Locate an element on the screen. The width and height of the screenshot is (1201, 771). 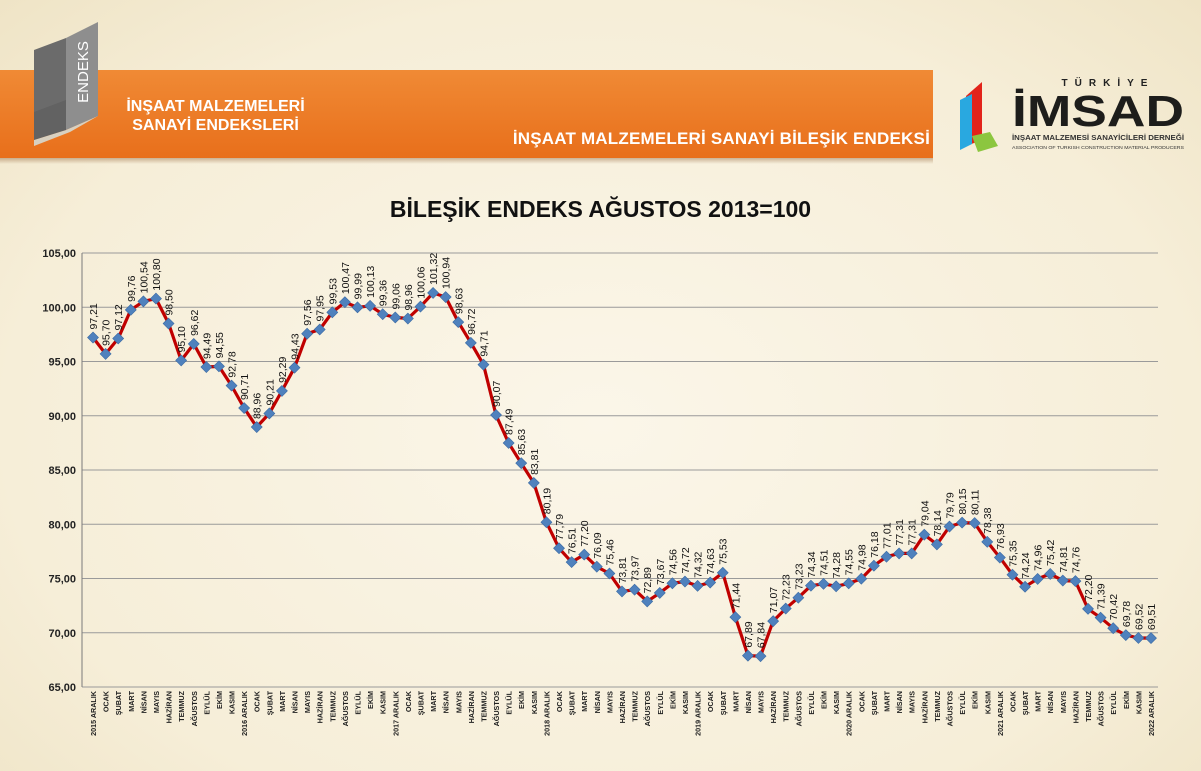
data-label: 75,42 is located at coordinates (1051, 553).